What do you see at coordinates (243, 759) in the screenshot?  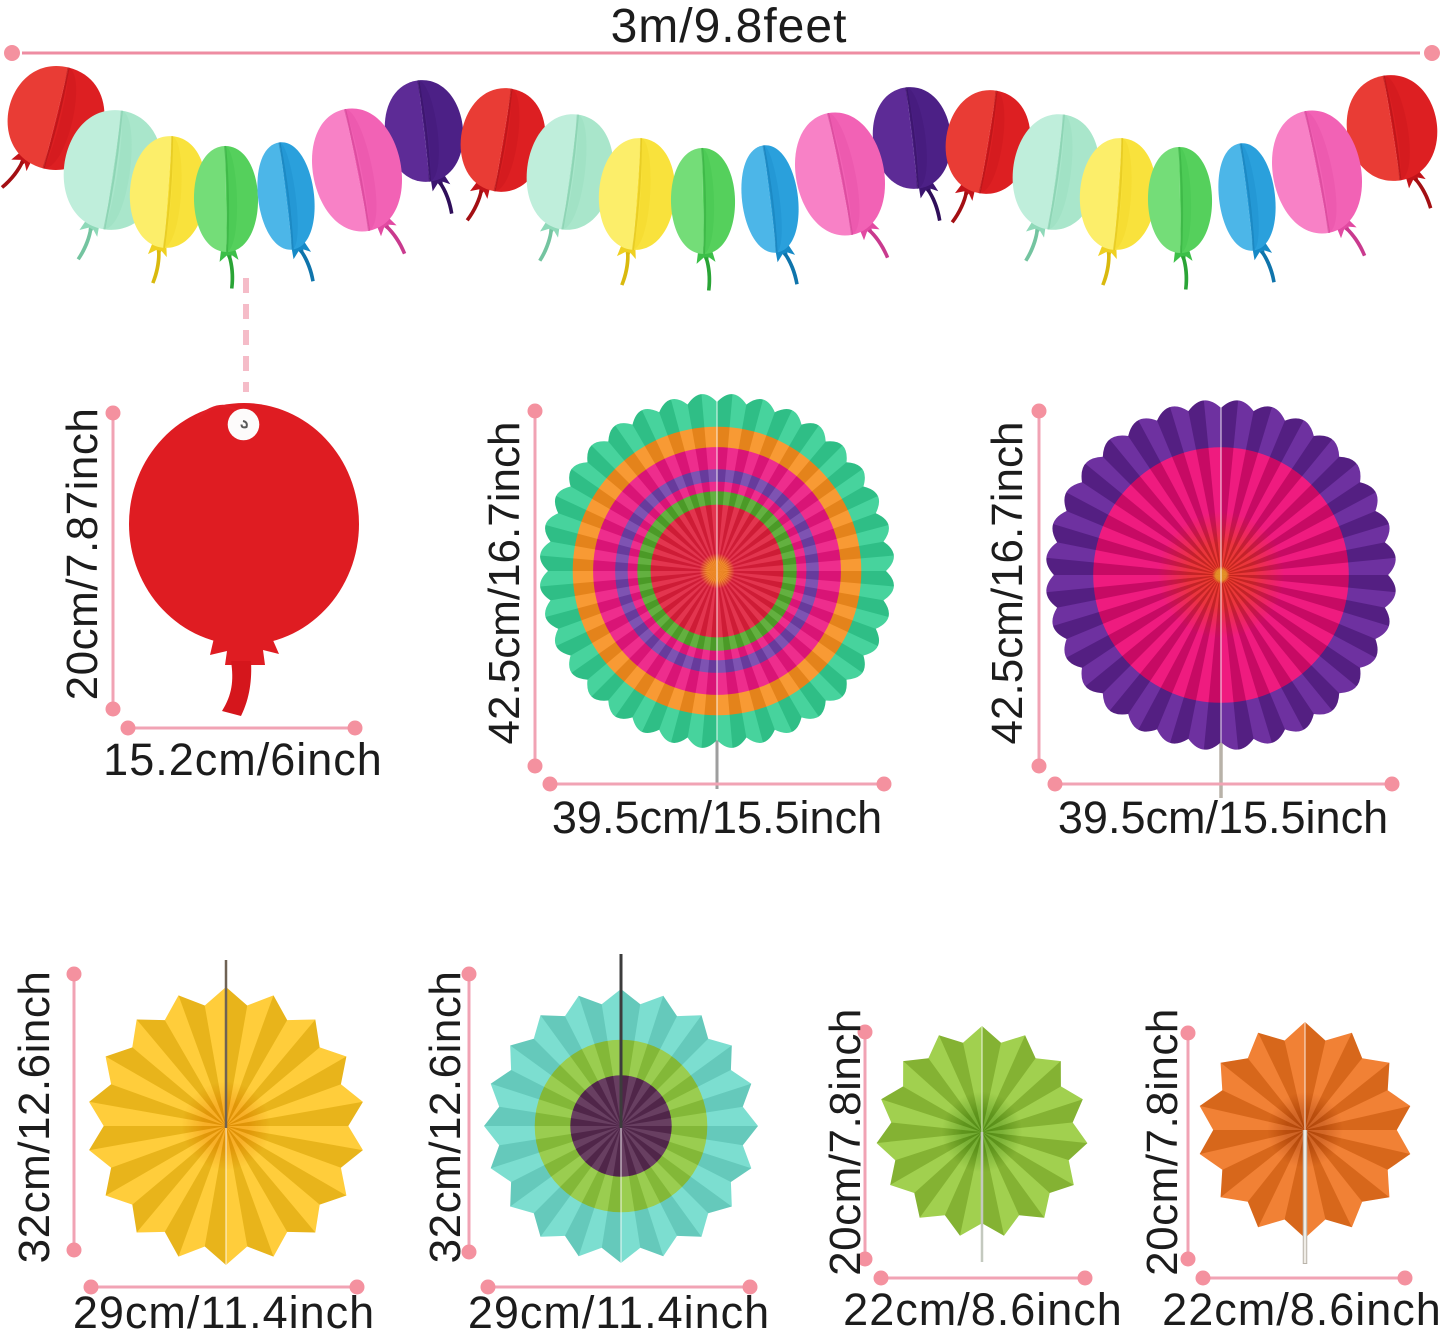 I see `svg-text: 15.2cm/6inch` at bounding box center [243, 759].